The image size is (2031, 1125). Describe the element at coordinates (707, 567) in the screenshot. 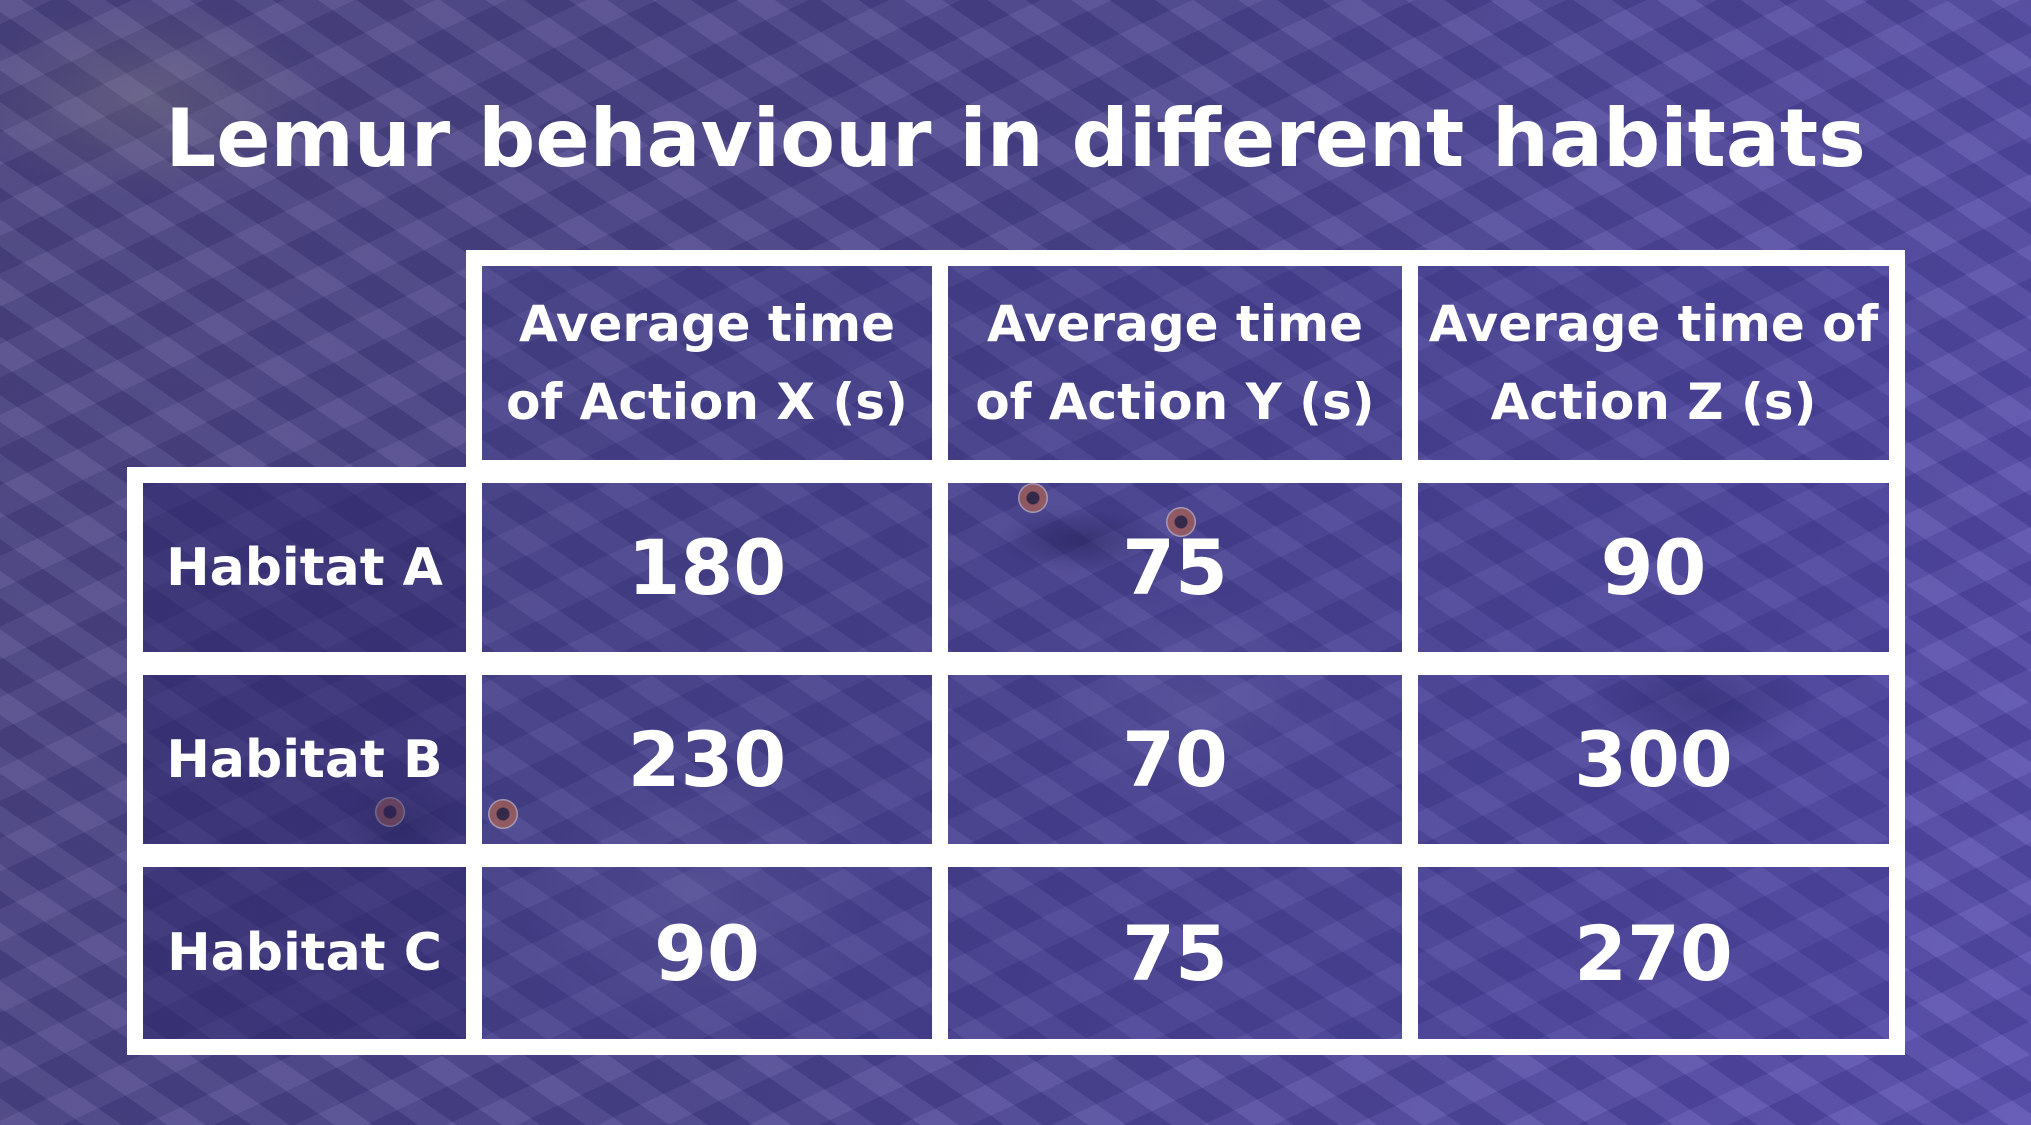

I see `table-cell: 180` at that location.